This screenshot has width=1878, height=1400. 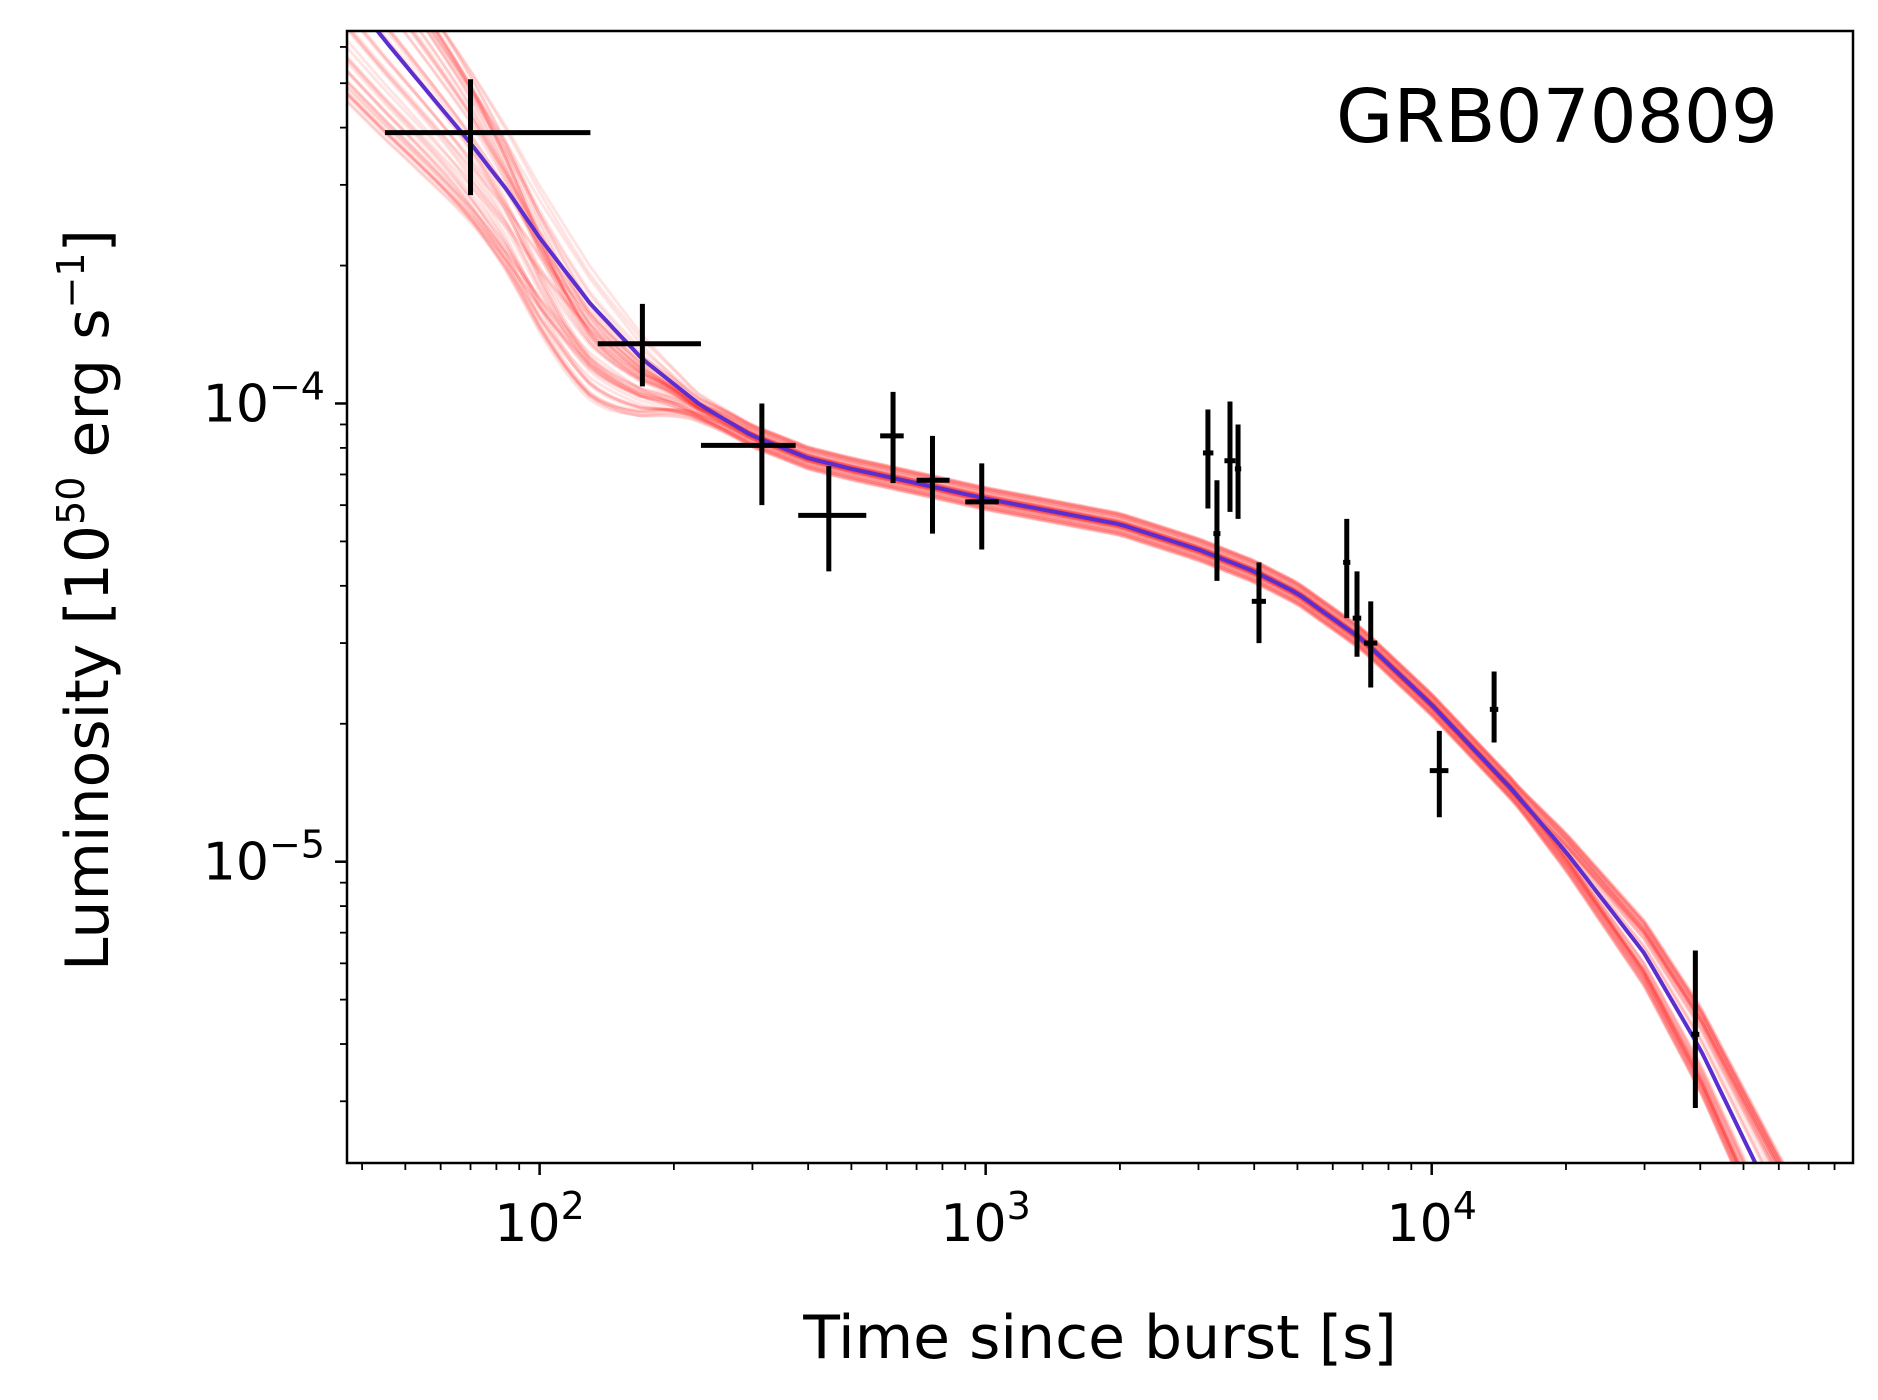 I want to click on y-axis-title: Luminosity [1050 erg s−1], so click(x=86, y=600).